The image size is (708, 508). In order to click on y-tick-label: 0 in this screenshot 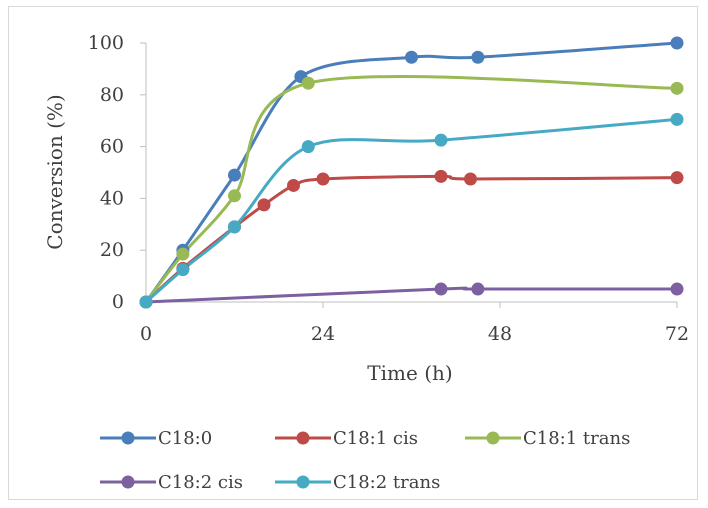, I will do `click(118, 302)`.